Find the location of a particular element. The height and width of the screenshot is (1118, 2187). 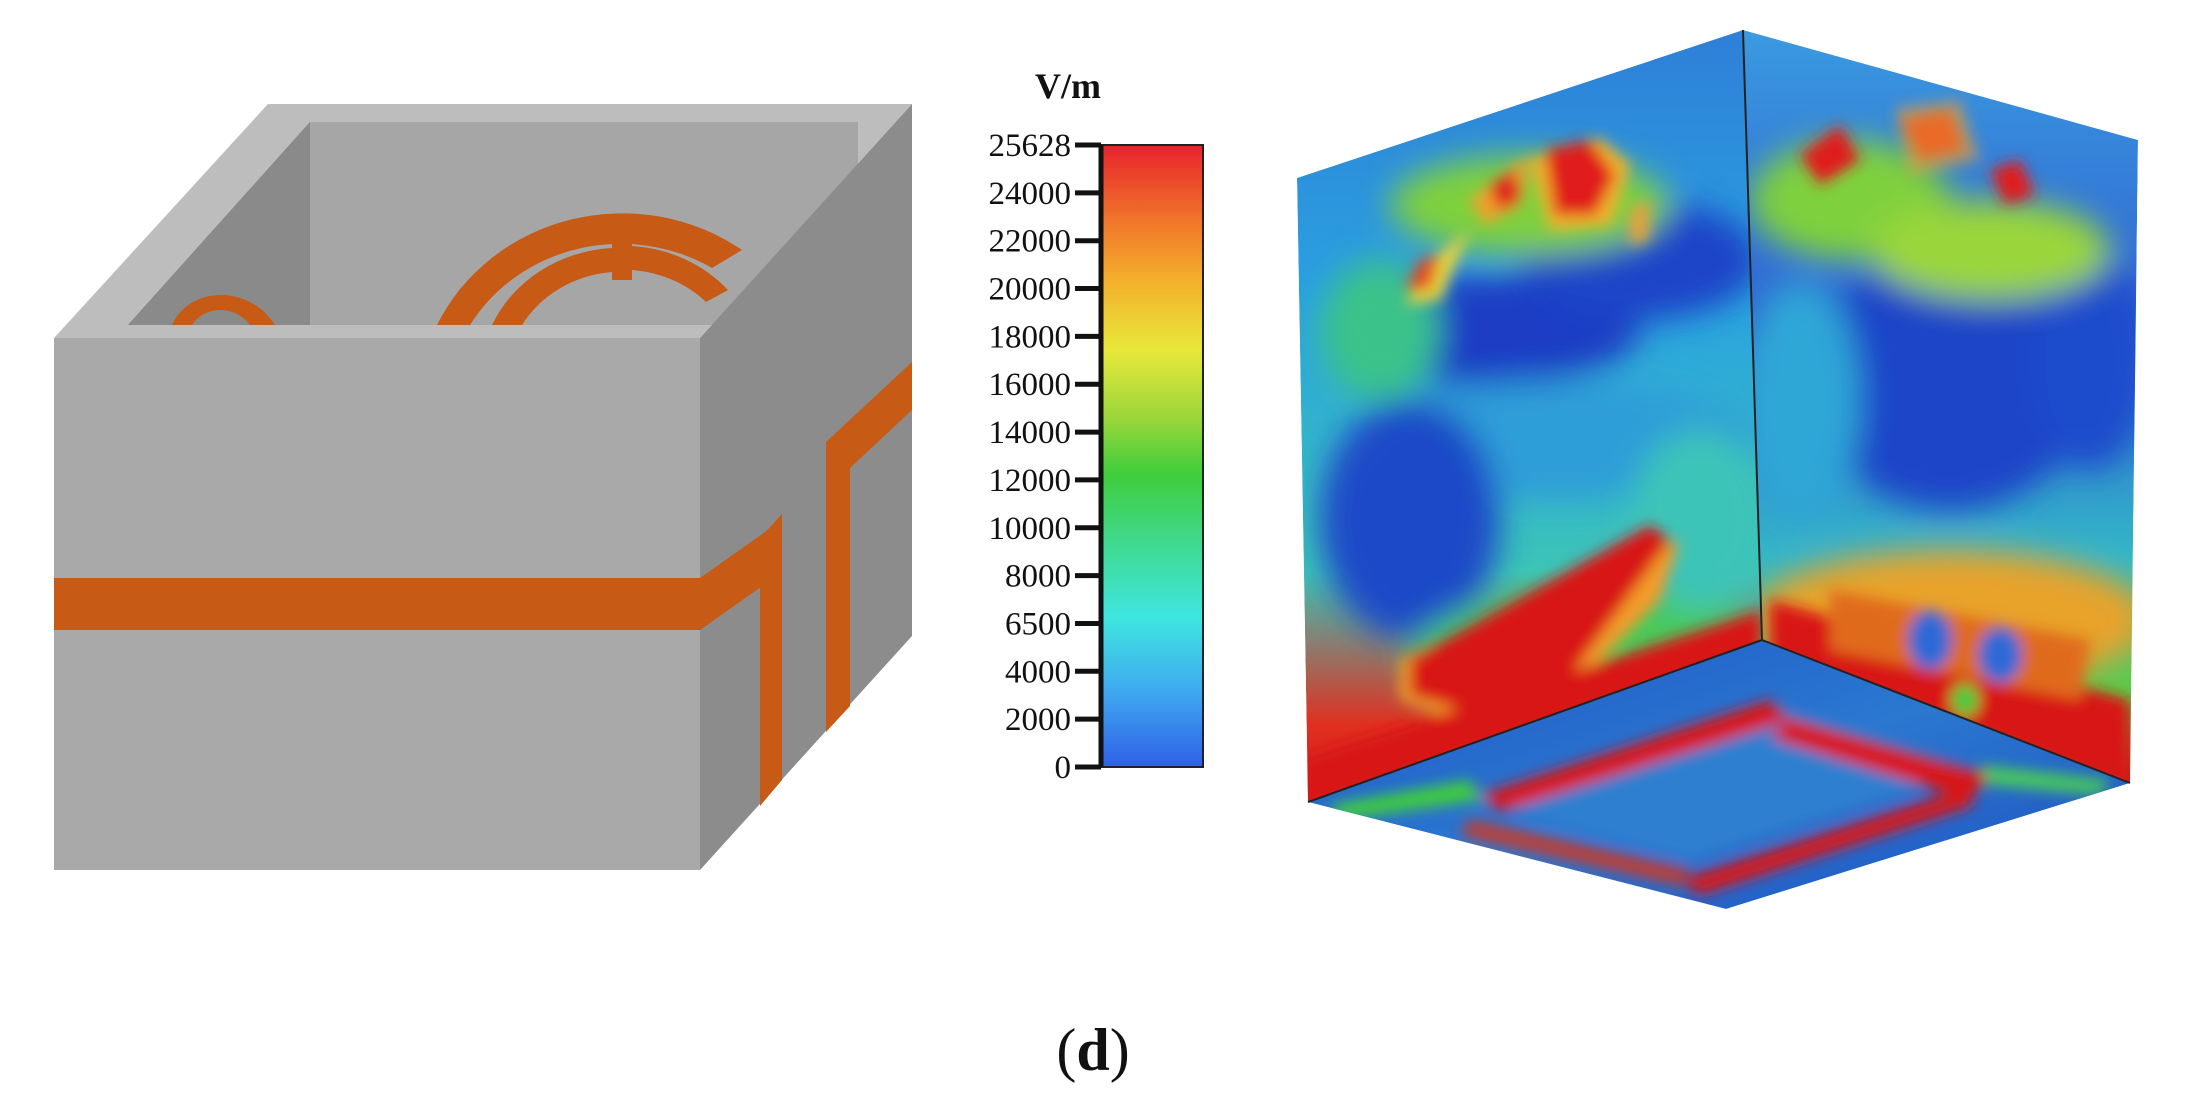

colorbar-unit: V/m is located at coordinates (1068, 86).